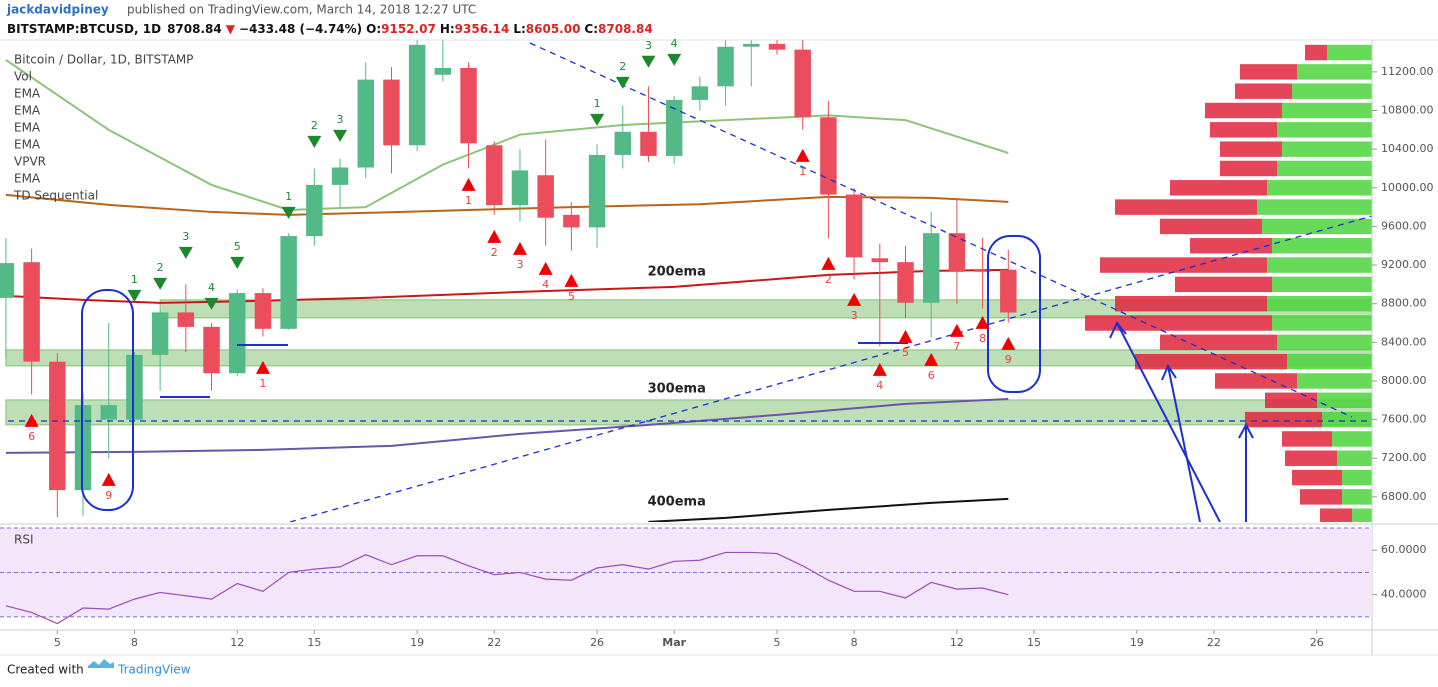 This screenshot has height=687, width=1438. Describe the element at coordinates (57, 10) in the screenshot. I see `author: jackdavidpiney` at that location.